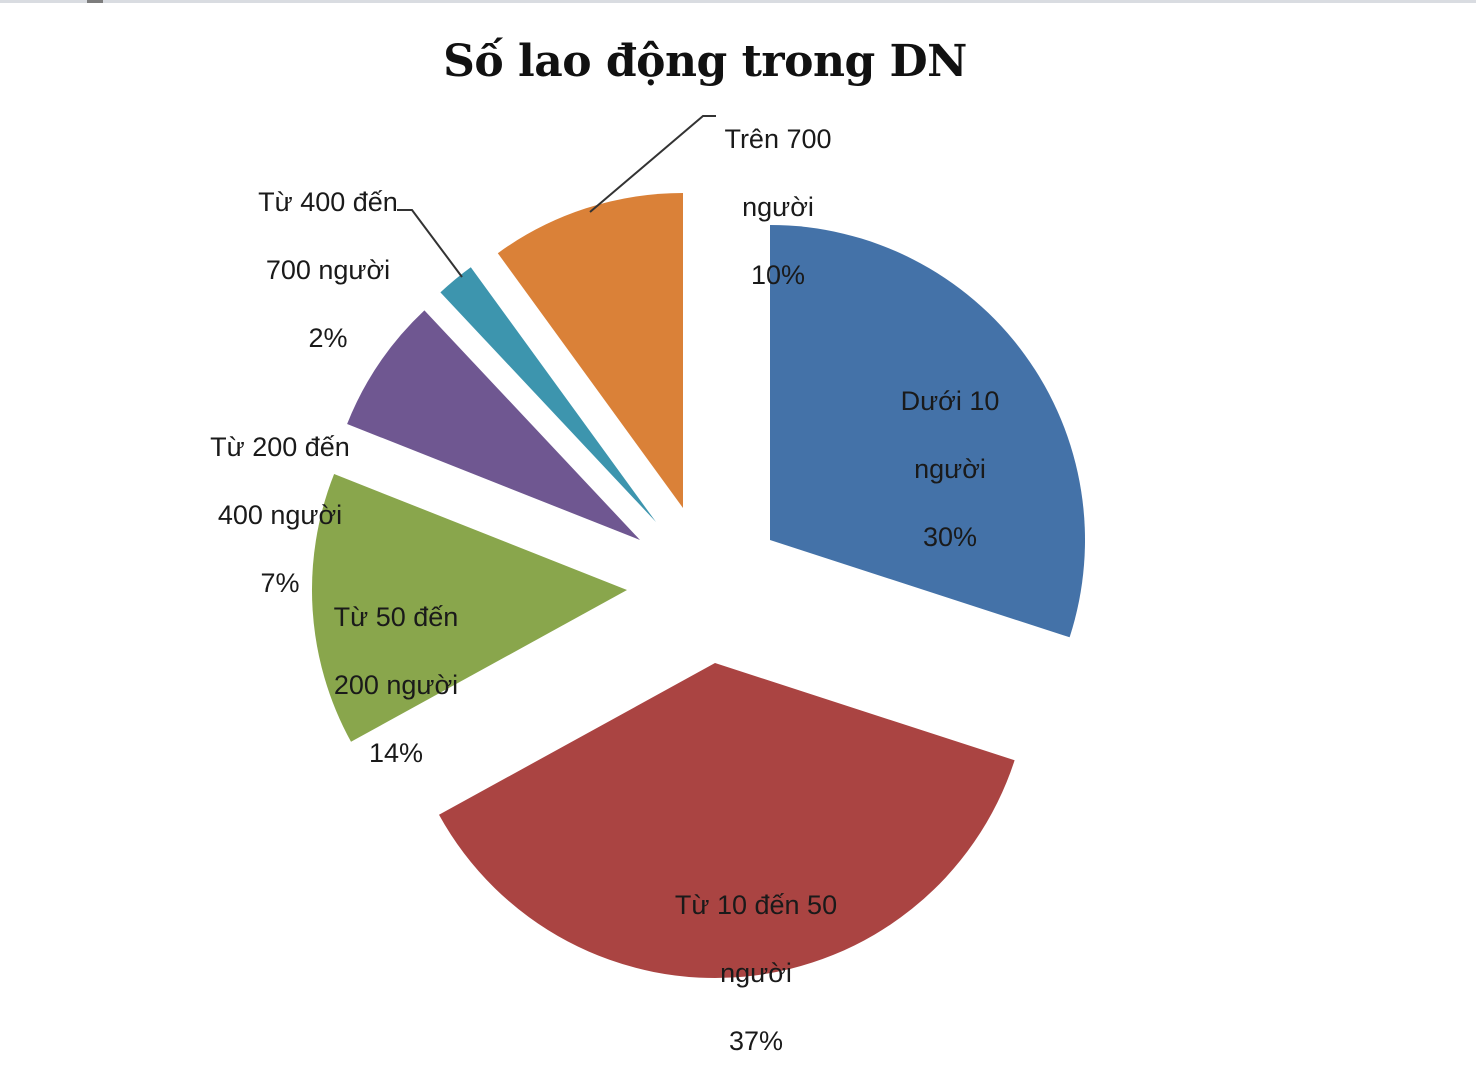 Image resolution: width=1476 pixels, height=1092 pixels. I want to click on label-line: Dưới 10, so click(950, 401).